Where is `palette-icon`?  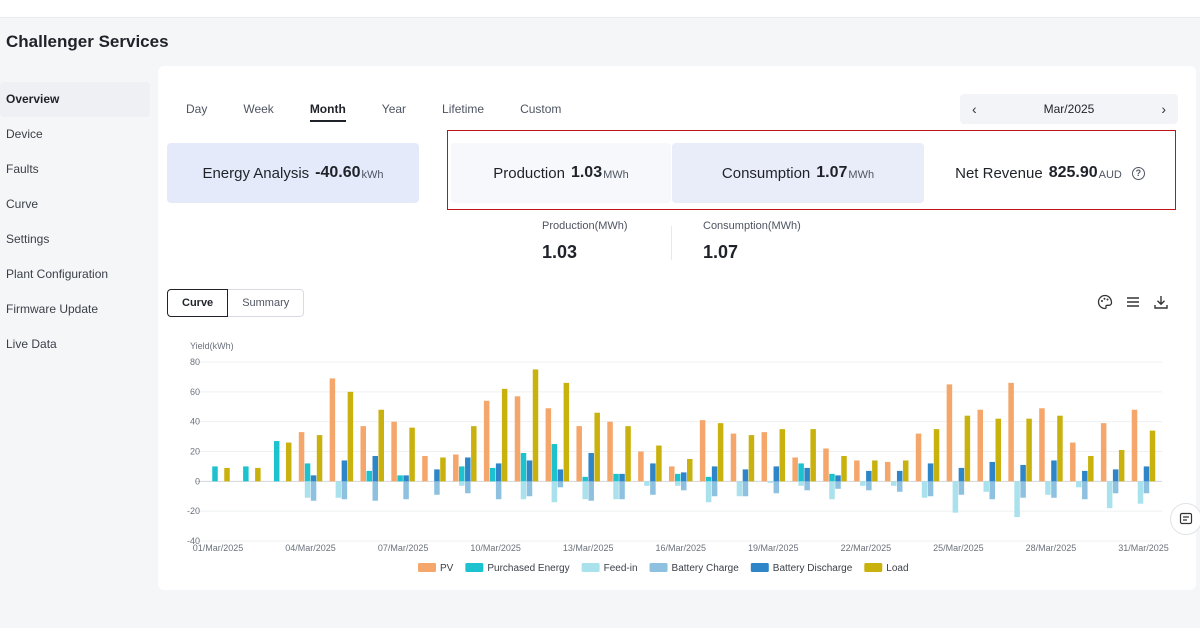 palette-icon is located at coordinates (1105, 303).